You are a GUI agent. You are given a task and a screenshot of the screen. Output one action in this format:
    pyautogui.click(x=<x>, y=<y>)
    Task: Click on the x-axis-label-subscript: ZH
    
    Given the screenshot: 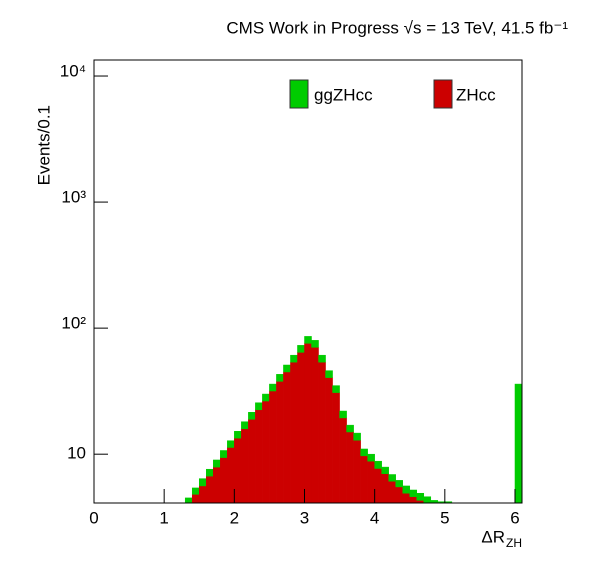 What is the action you would take?
    pyautogui.click(x=514, y=543)
    